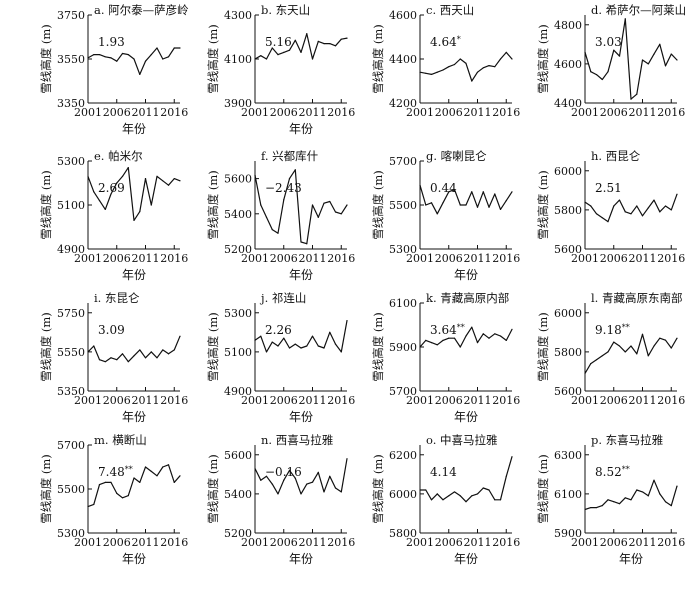  What do you see at coordinates (638, 10) in the screenshot?
I see `panel-title: d. 希萨尔—阿莱山` at bounding box center [638, 10].